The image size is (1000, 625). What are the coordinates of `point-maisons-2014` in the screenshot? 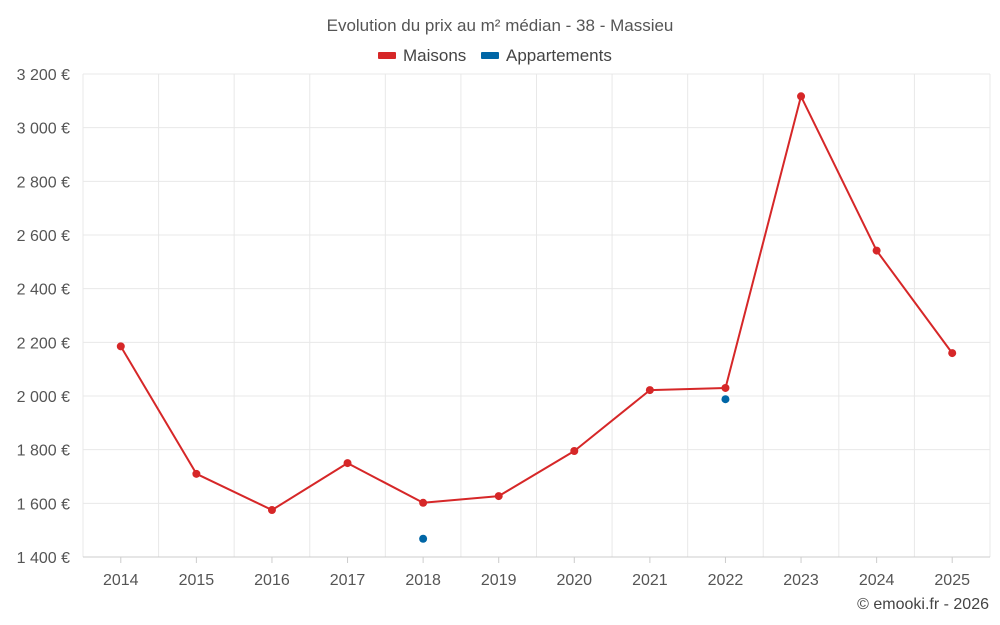 It's located at (120, 346).